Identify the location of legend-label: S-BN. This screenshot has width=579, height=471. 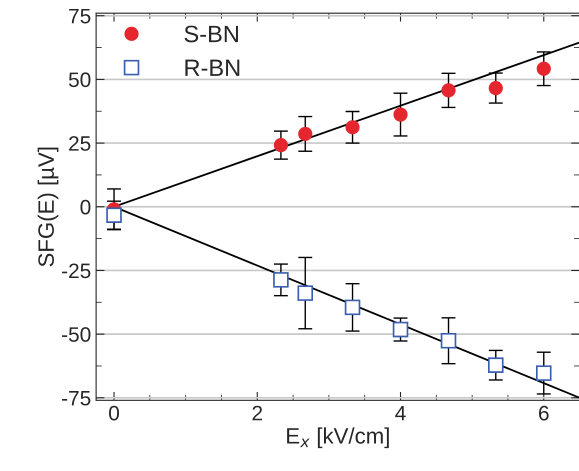
(211, 34).